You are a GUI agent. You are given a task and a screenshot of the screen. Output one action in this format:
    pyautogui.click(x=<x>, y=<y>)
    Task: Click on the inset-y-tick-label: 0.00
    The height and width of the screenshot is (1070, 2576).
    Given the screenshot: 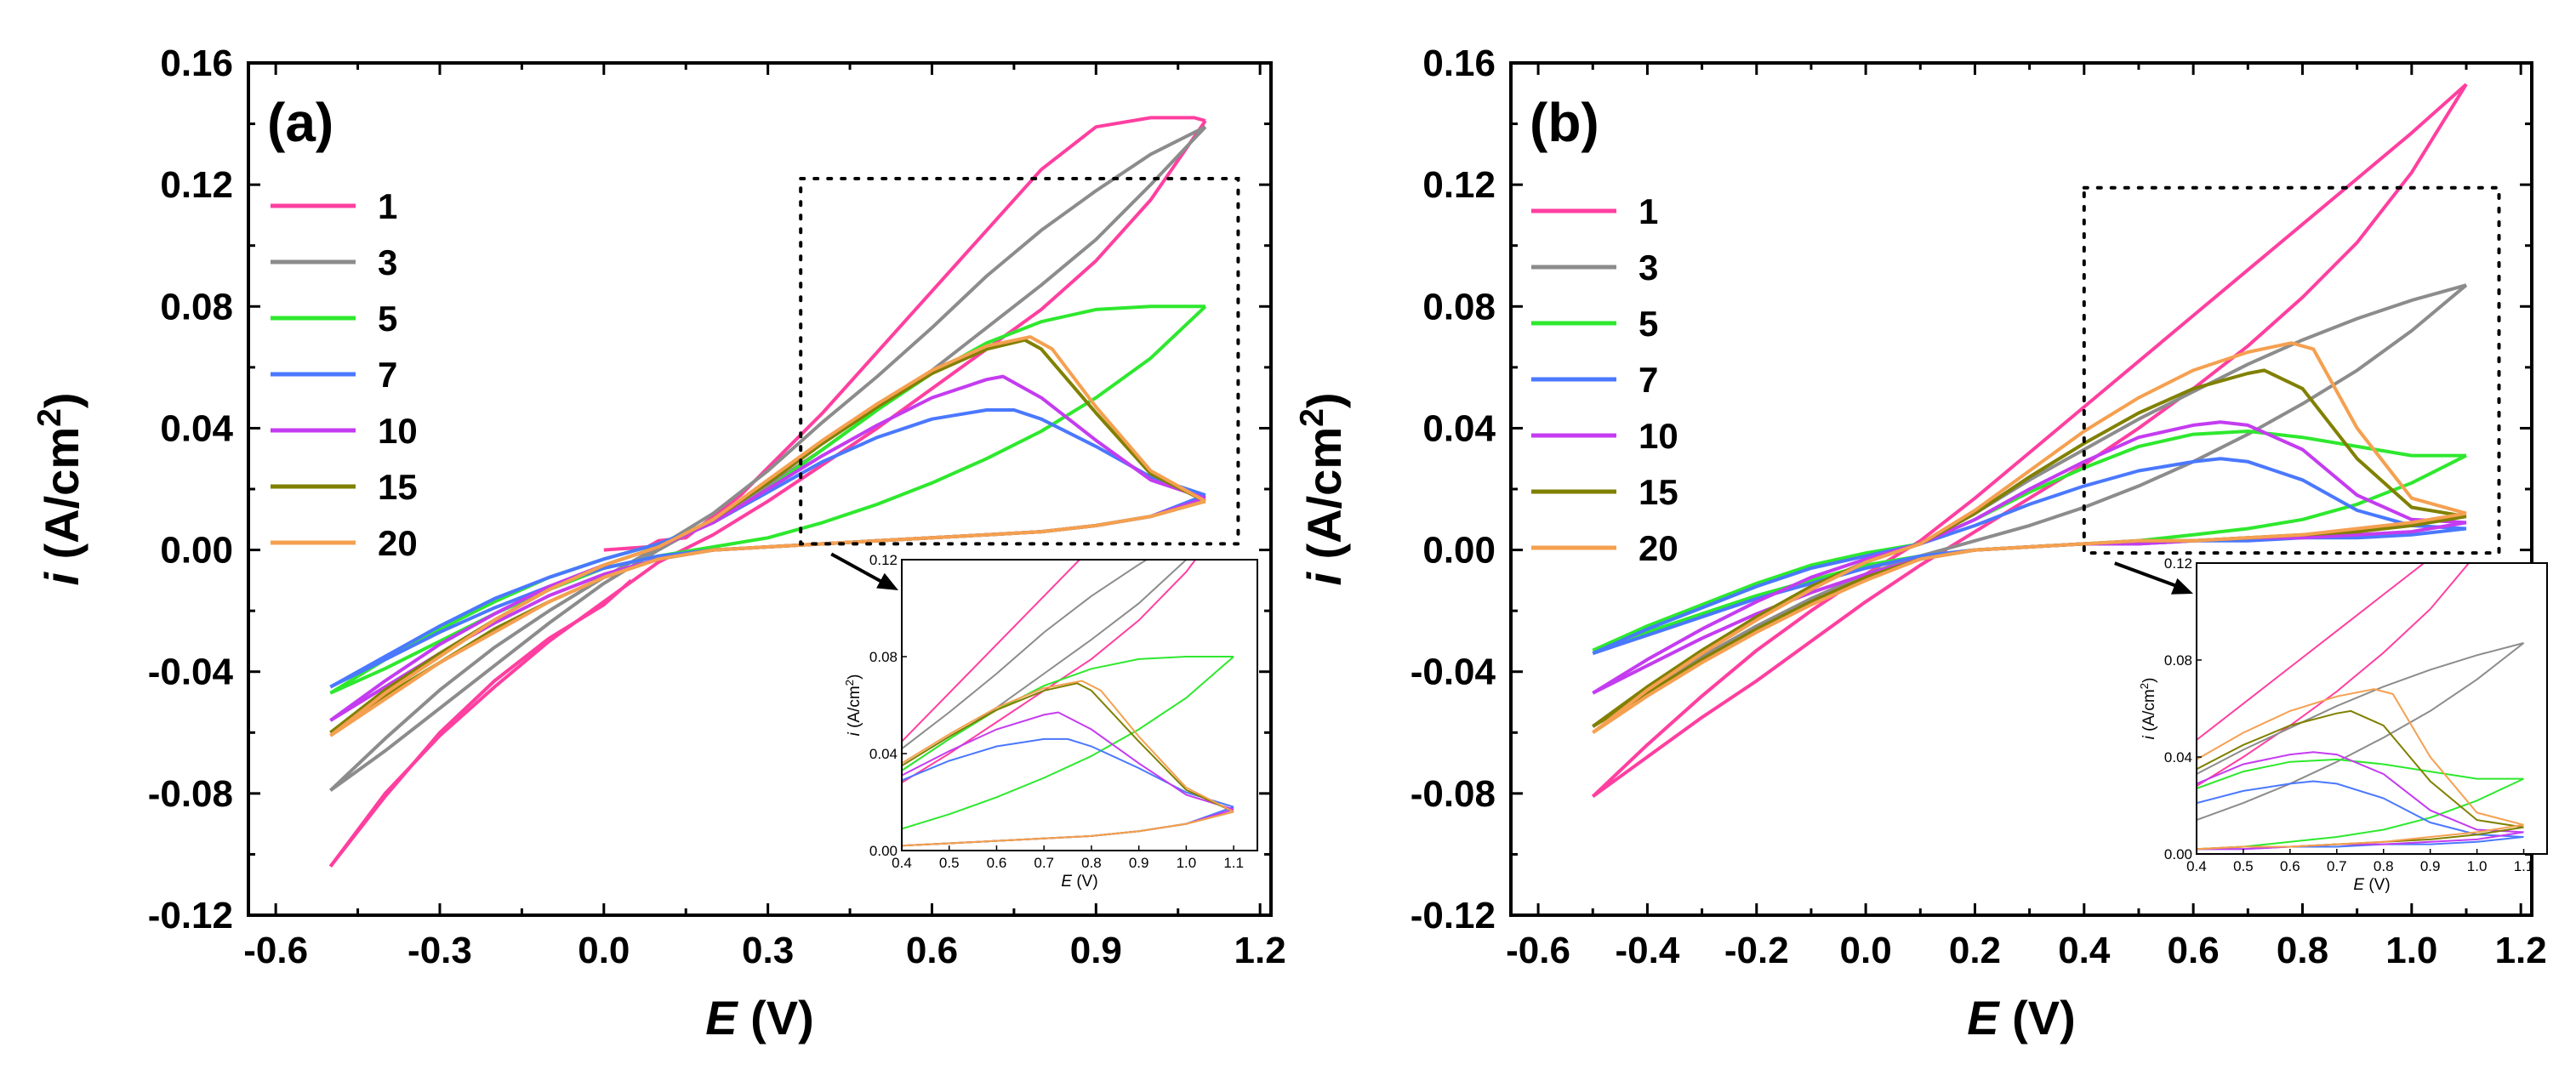 What is the action you would take?
    pyautogui.click(x=2178, y=854)
    